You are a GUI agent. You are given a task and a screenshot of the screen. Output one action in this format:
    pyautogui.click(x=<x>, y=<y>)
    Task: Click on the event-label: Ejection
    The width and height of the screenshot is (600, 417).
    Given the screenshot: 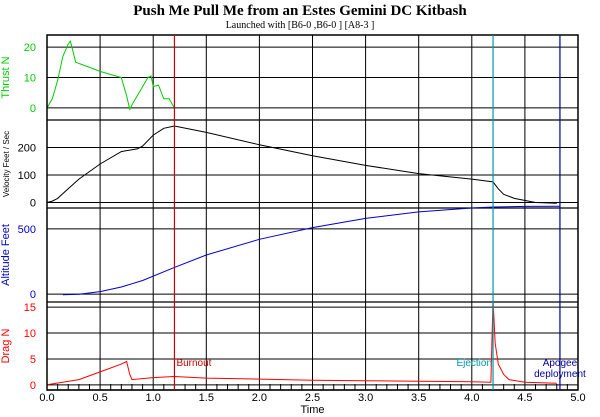 What is the action you would take?
    pyautogui.click(x=474, y=363)
    